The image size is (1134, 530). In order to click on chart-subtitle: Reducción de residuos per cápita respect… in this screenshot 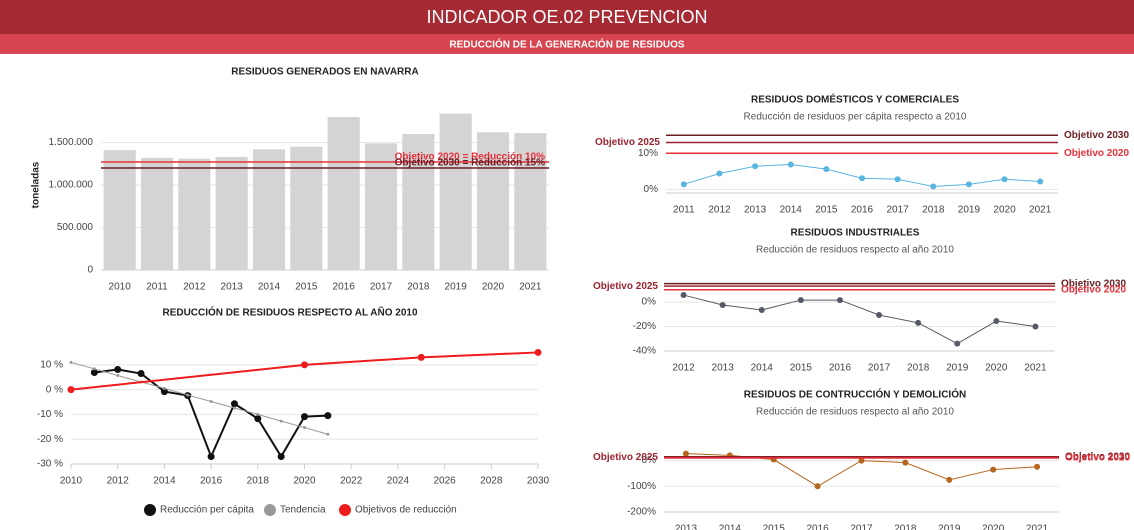, I will do `click(855, 117)`.